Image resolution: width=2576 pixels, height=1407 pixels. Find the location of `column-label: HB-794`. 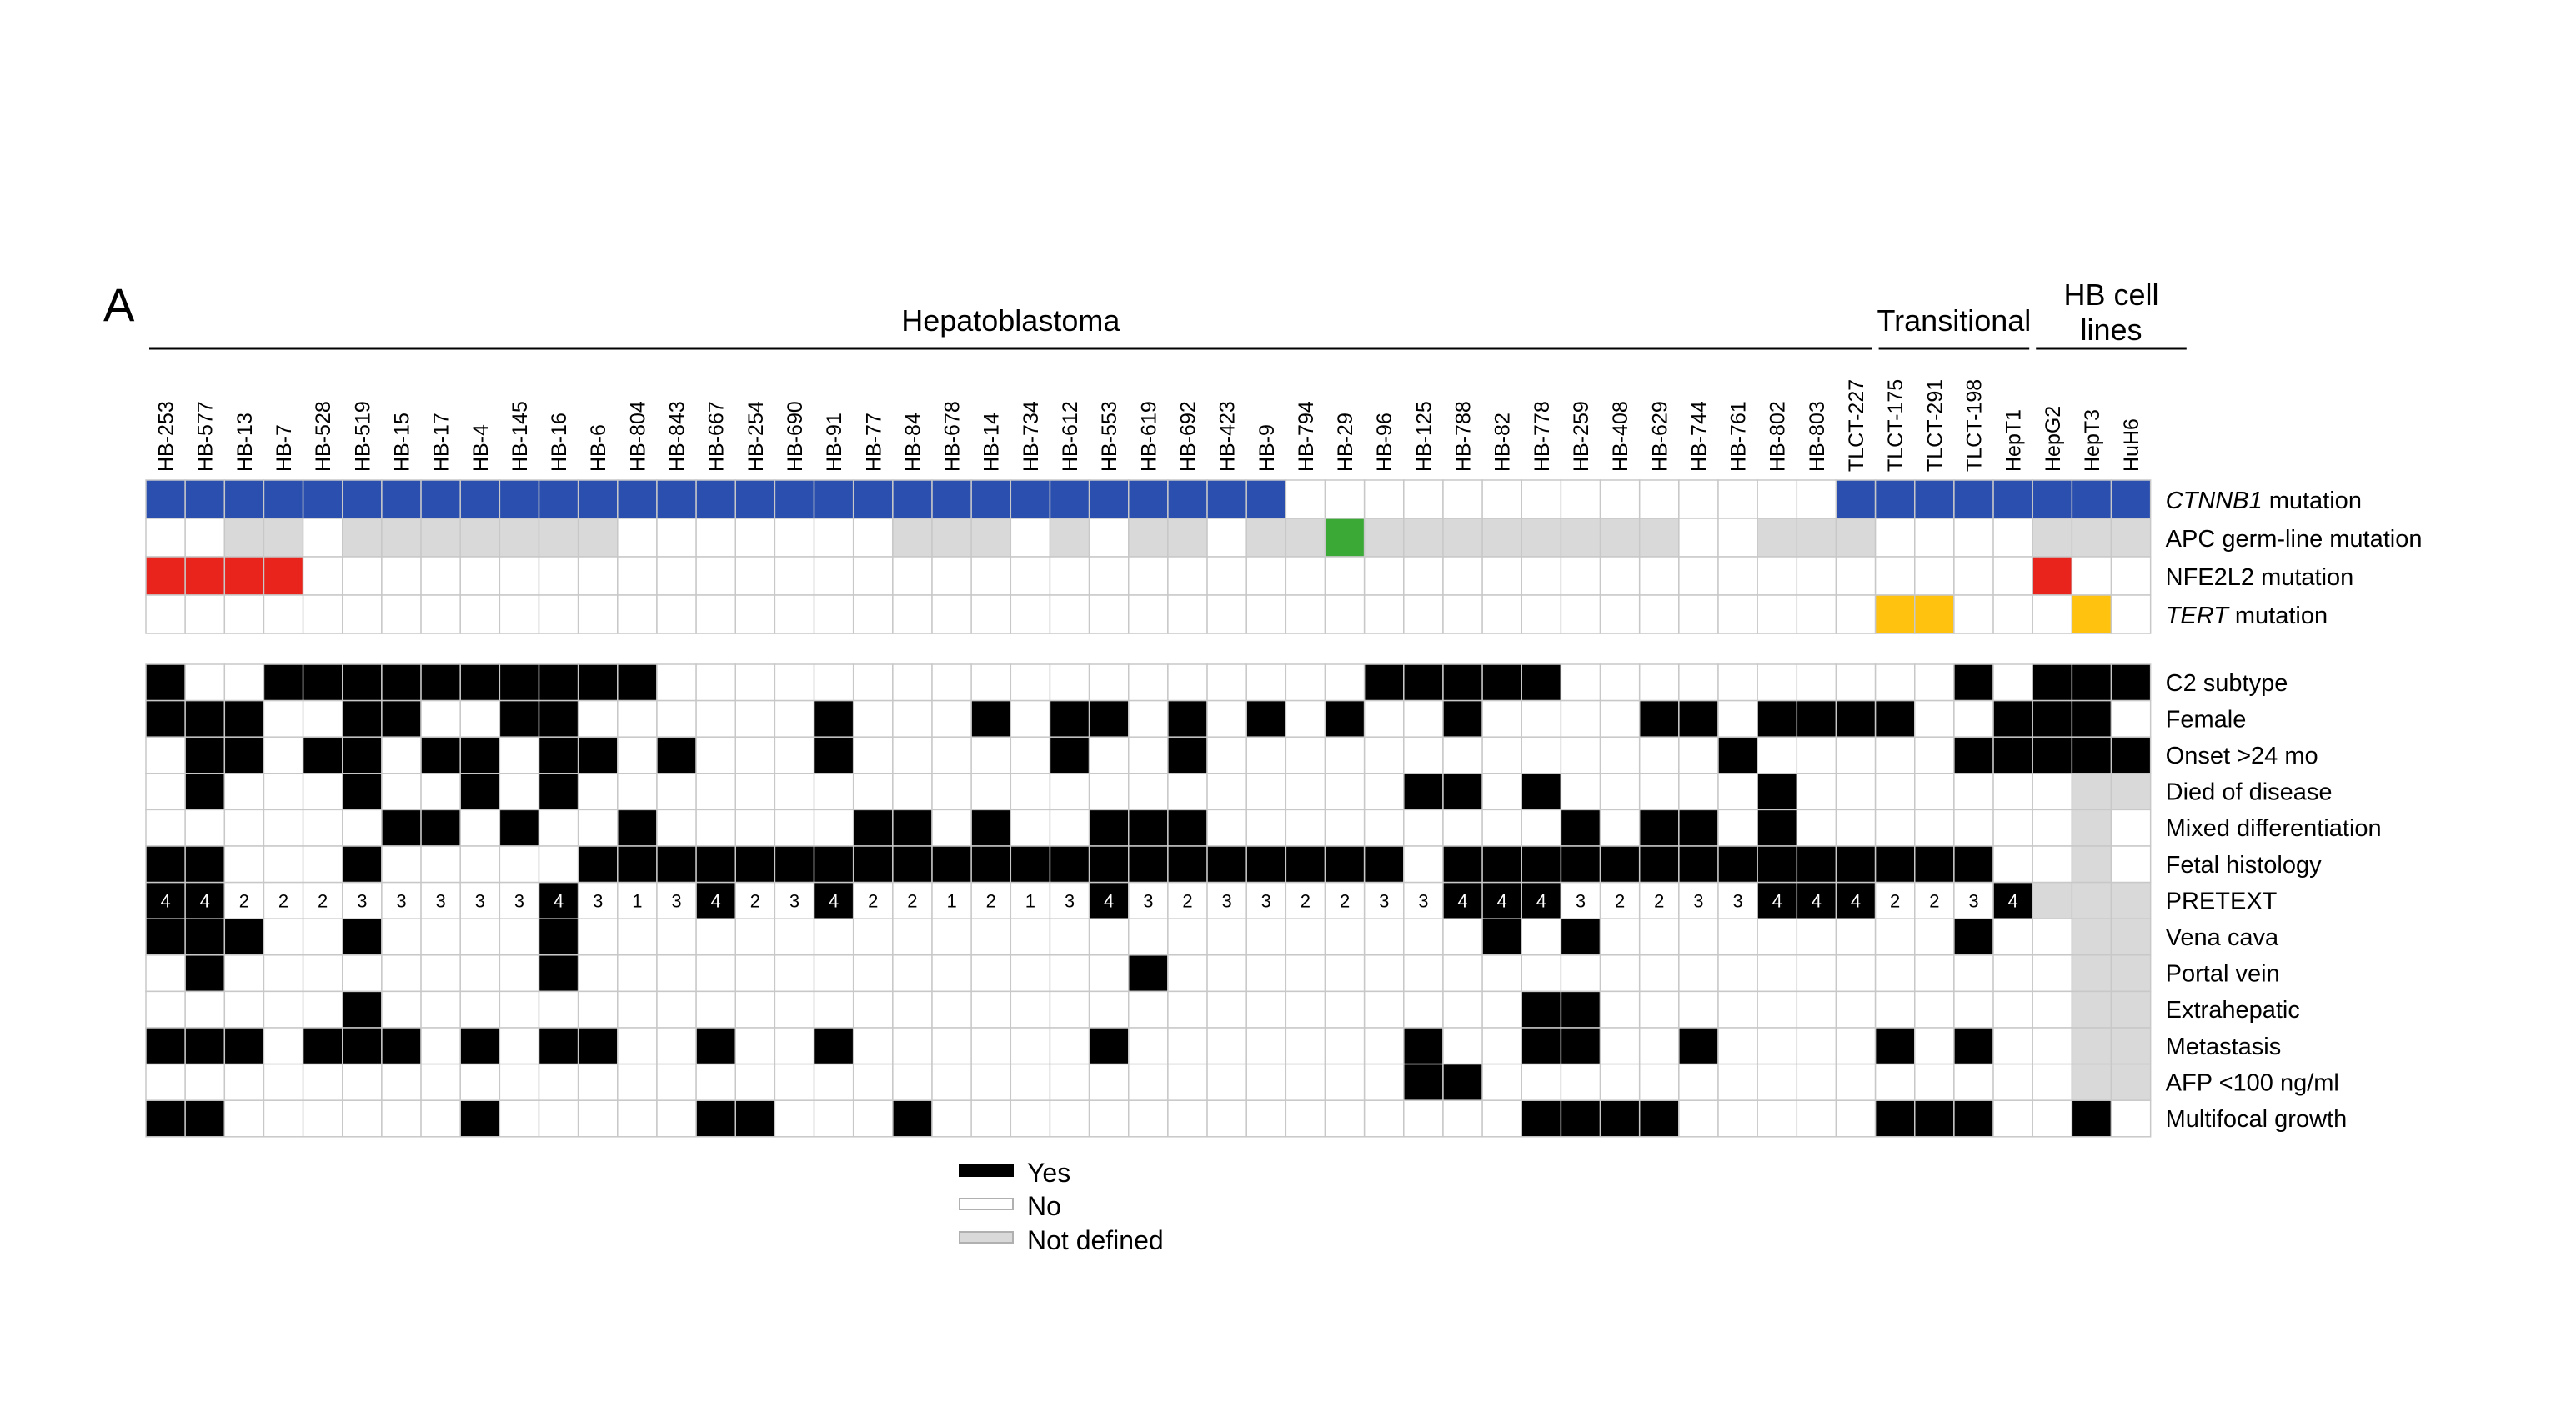

column-label: HB-794 is located at coordinates (1306, 436).